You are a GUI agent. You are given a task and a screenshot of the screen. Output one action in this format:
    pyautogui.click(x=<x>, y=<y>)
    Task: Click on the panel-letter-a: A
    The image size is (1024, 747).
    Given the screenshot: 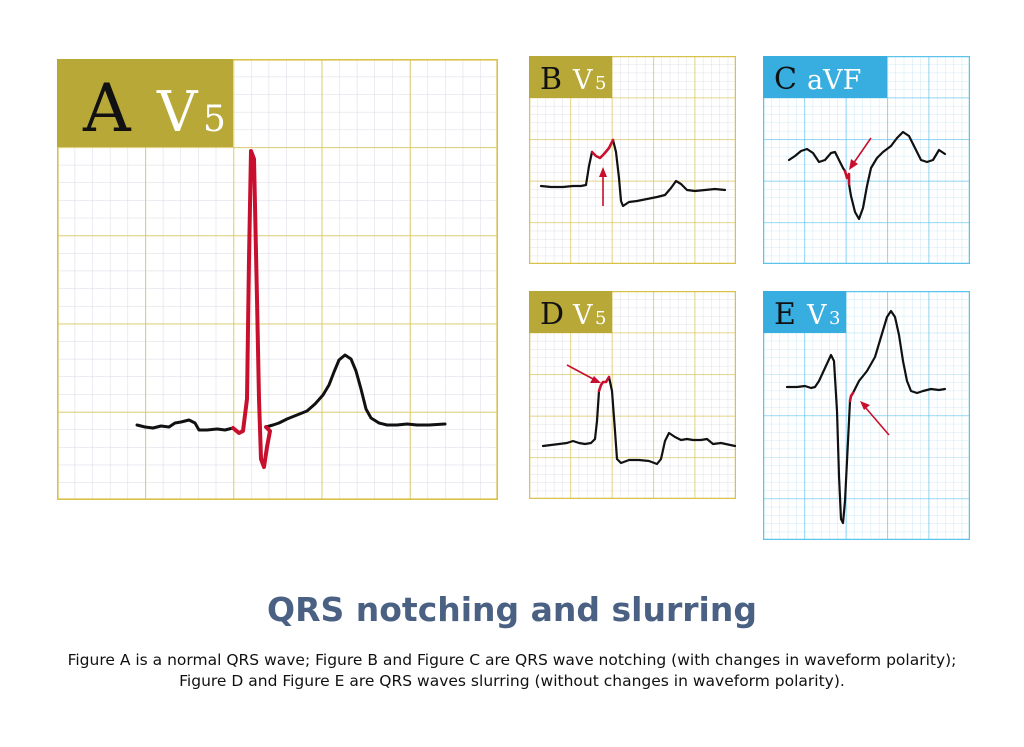 What is the action you would take?
    pyautogui.click(x=107, y=108)
    